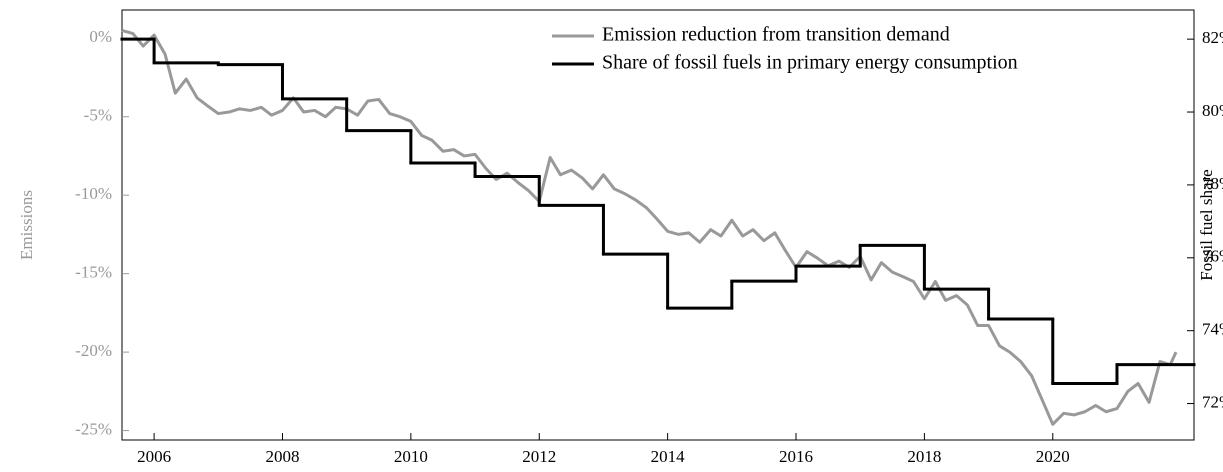 The image size is (1223, 472). What do you see at coordinates (1212, 183) in the screenshot?
I see `y2-tick-label: 78%` at bounding box center [1212, 183].